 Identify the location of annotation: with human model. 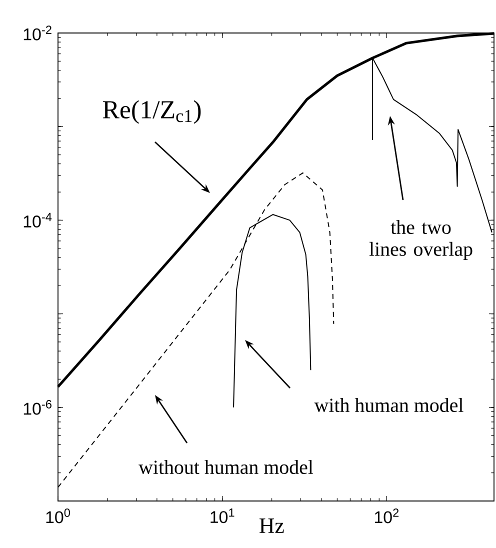
(389, 405).